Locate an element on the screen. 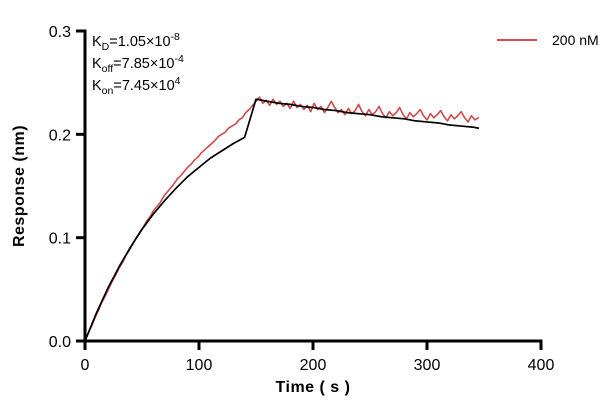 The image size is (616, 412). y-axis-ticks: 0.0 0.1 0.2 0.3 is located at coordinates (67, 187).